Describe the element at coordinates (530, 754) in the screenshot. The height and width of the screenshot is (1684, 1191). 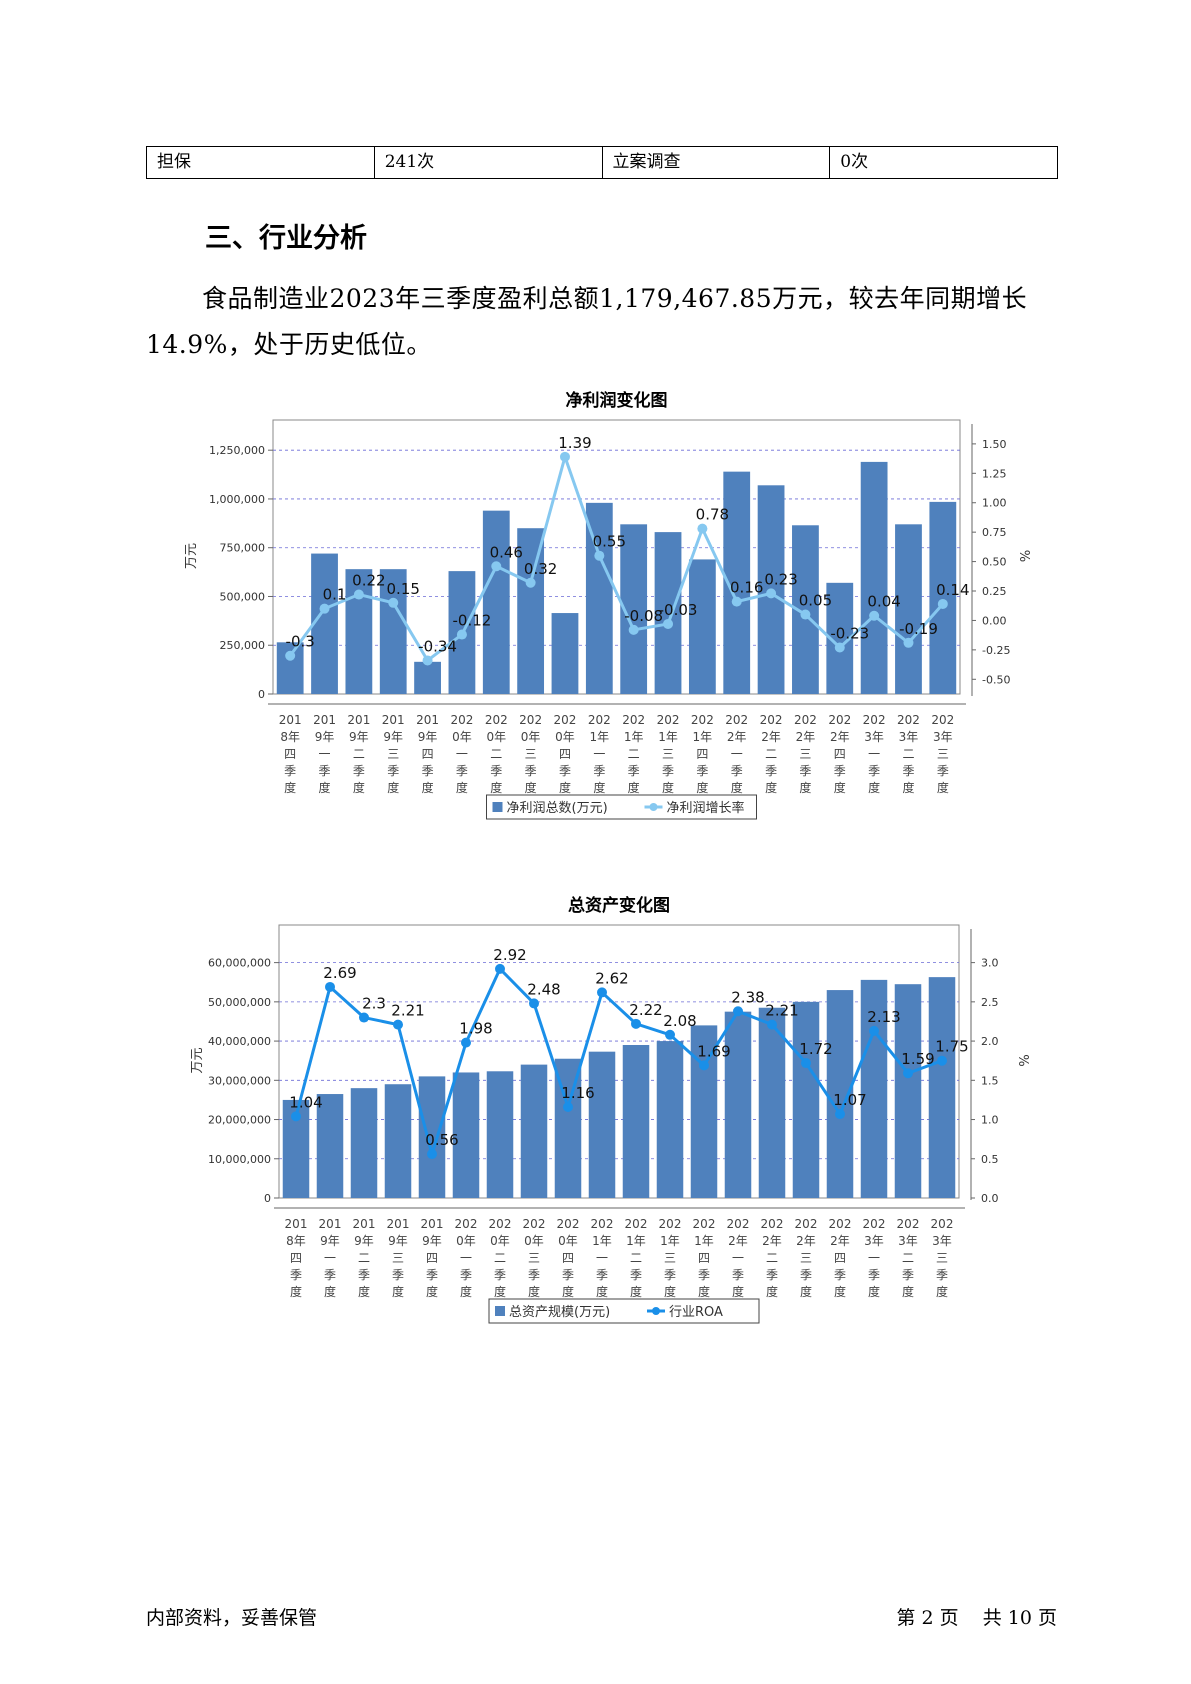
I see `x-tick-label: 202 0年三季度` at that location.